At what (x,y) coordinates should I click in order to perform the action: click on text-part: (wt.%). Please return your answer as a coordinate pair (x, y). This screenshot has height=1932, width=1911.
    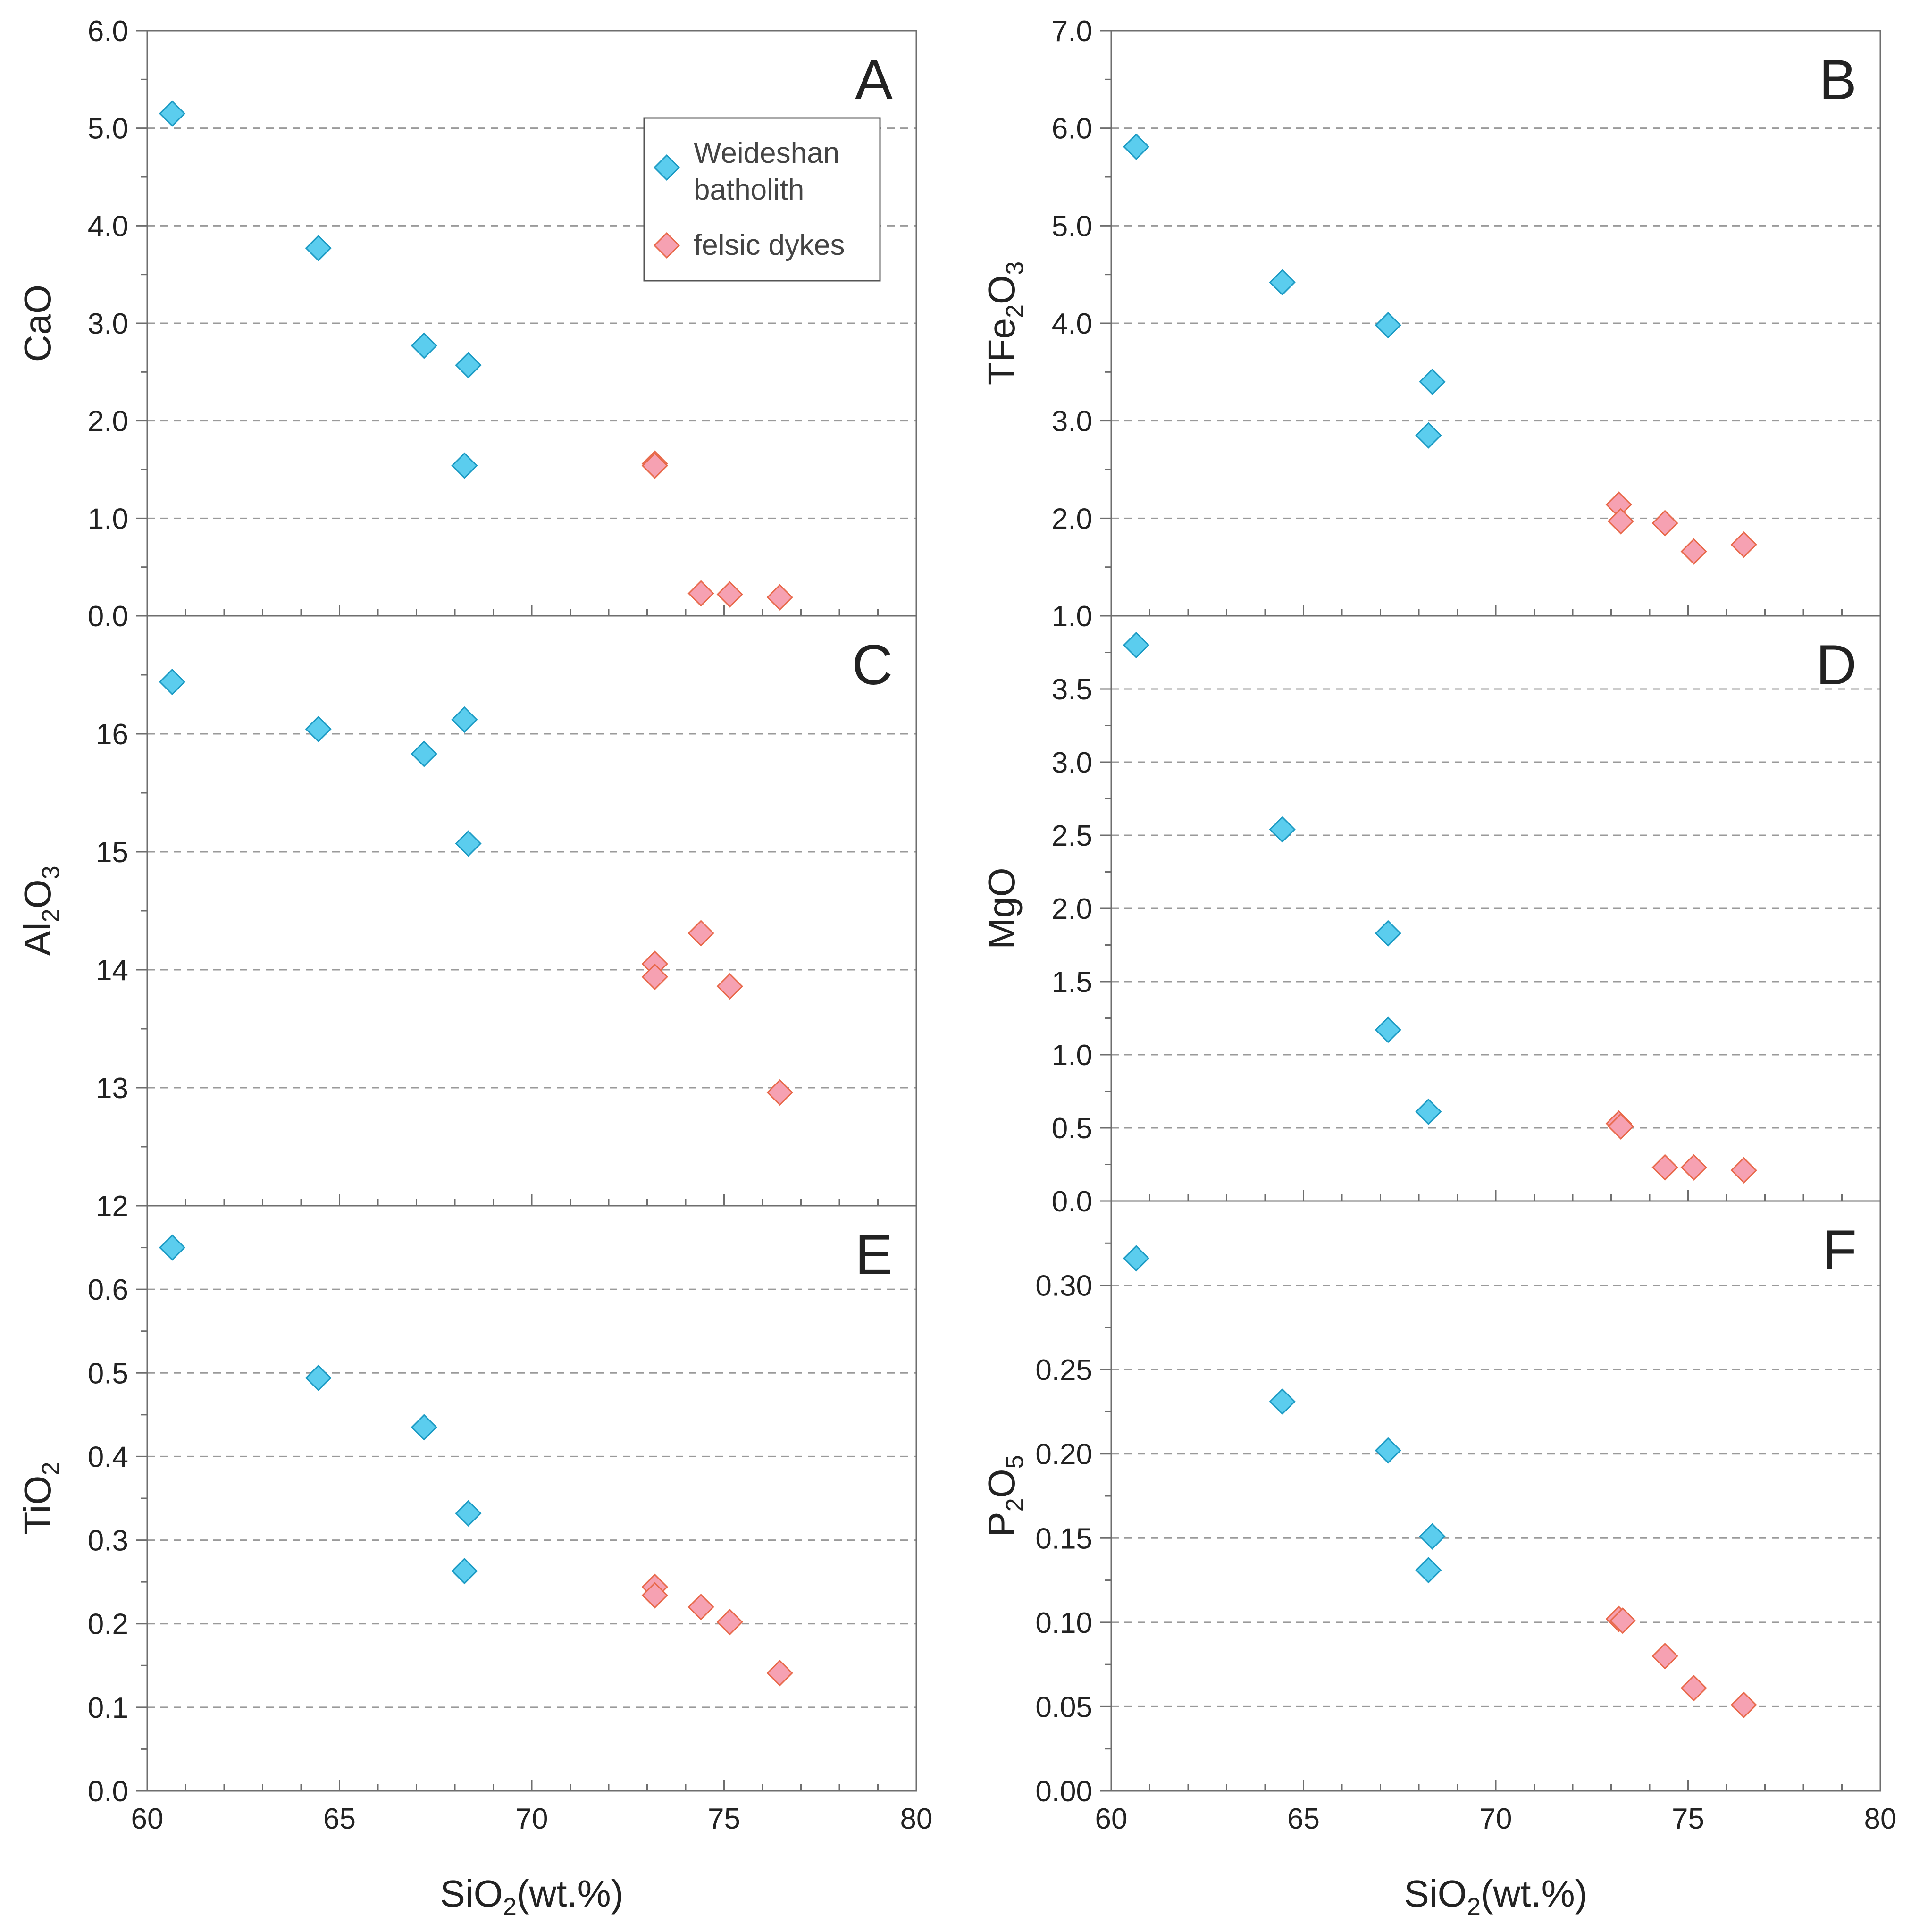
    Looking at the image, I should click on (1534, 1894).